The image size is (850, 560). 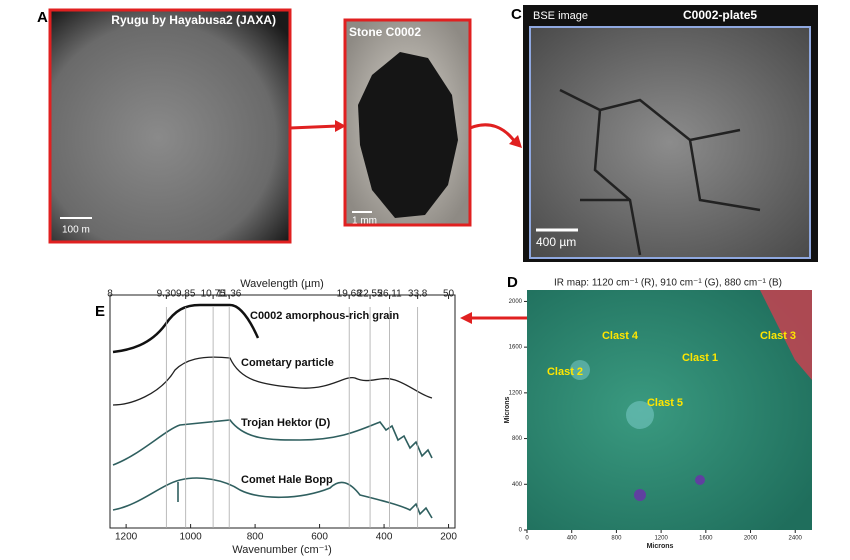 I want to click on x-tick-label: 600, so click(x=319, y=537).